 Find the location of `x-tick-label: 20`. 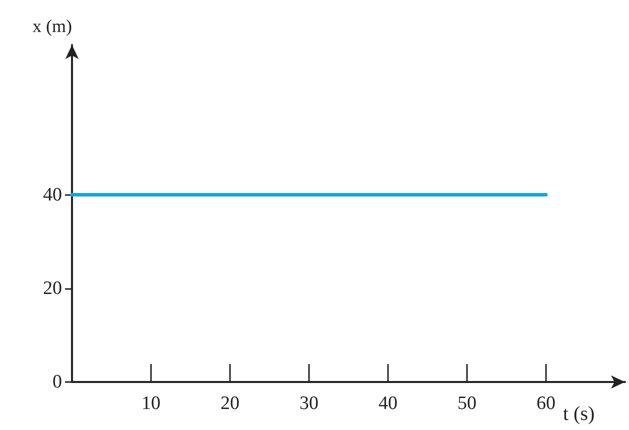

x-tick-label: 20 is located at coordinates (230, 403).